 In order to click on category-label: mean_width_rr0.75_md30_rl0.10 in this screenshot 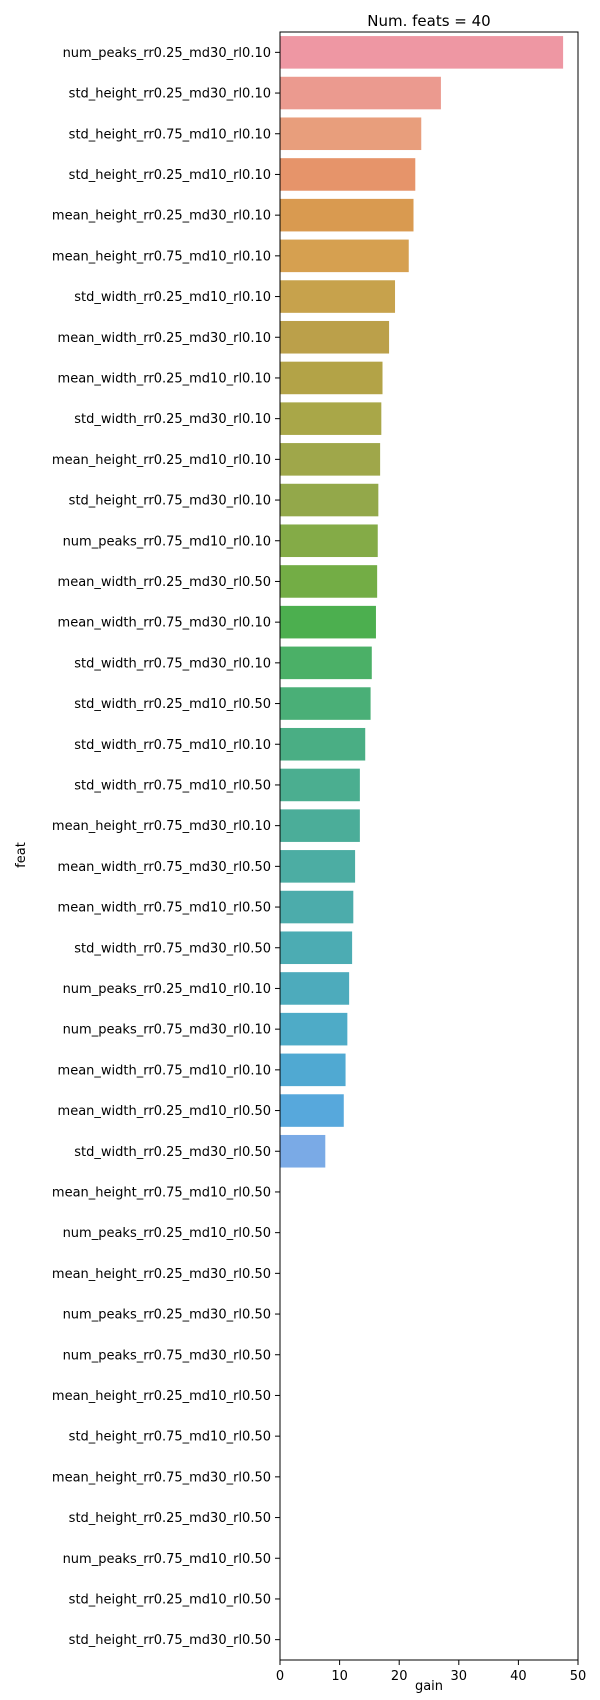, I will do `click(164, 623)`.